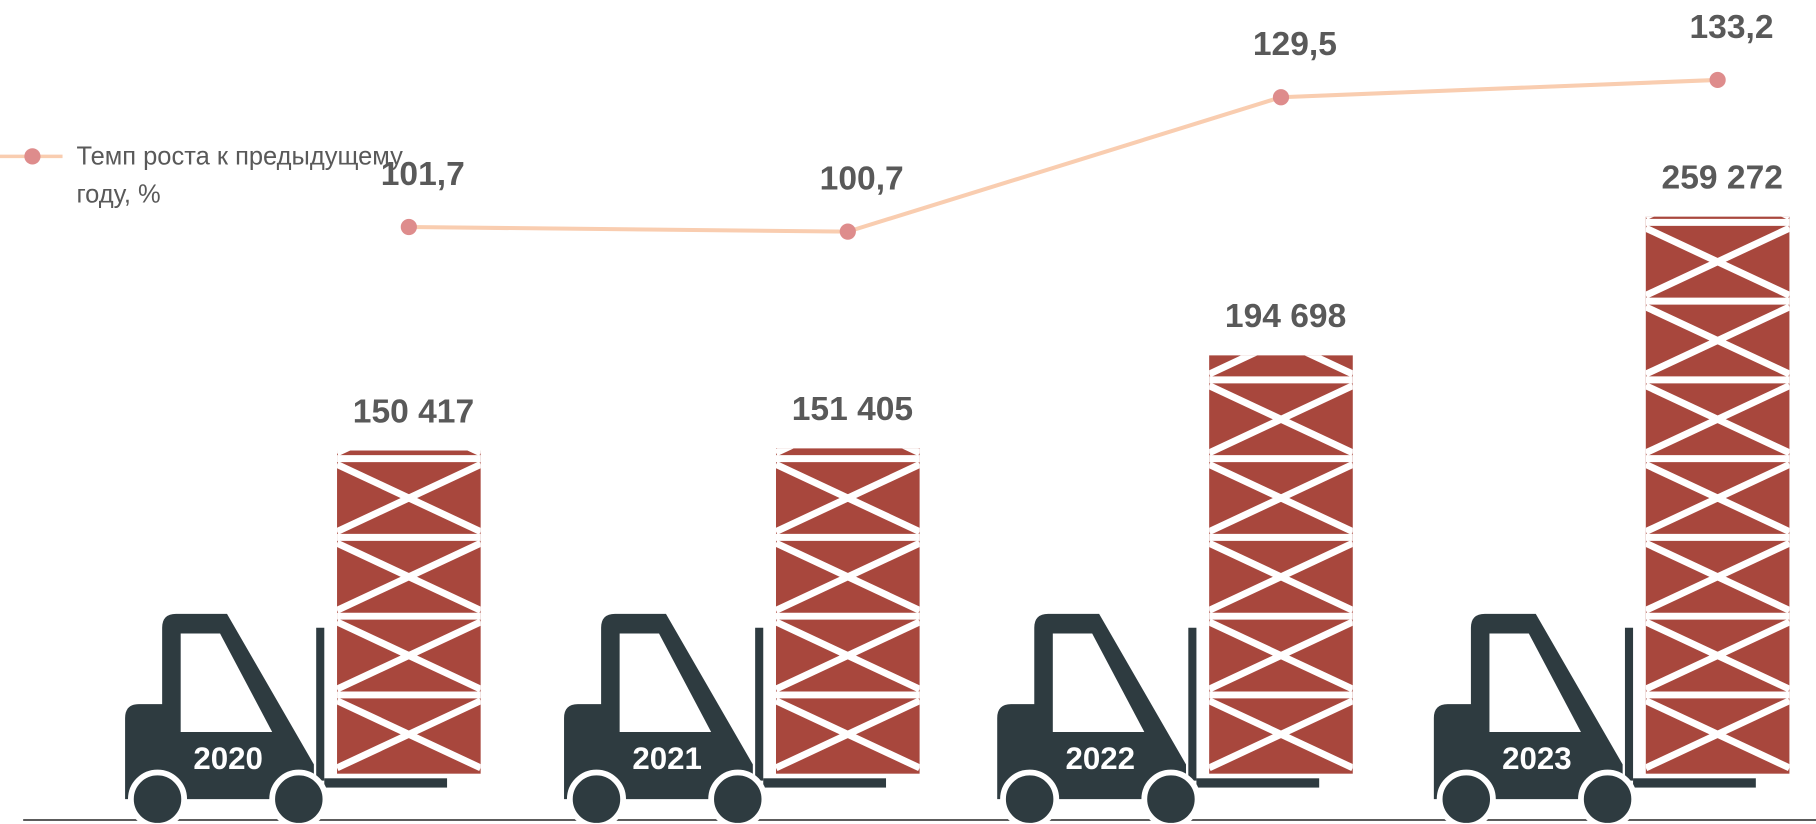 This screenshot has width=1816, height=824. I want to click on value-label: 133,2, so click(1731, 27).